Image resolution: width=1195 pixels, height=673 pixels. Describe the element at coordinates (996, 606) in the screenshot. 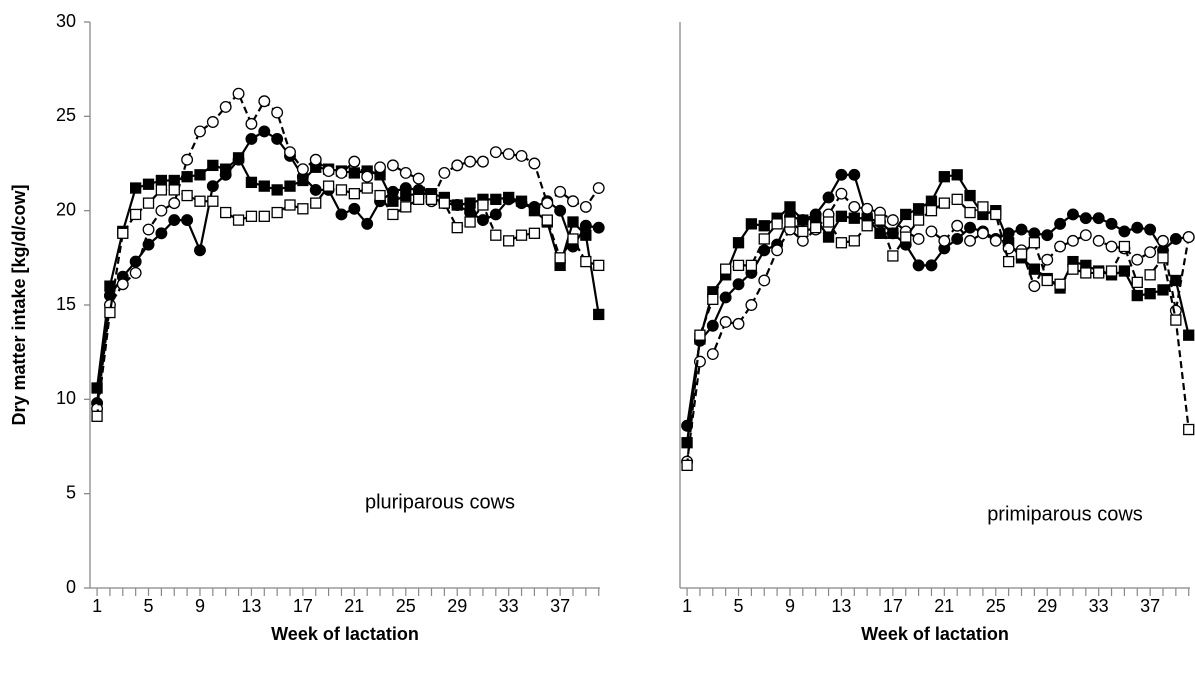

I see `x-tick-label: 25` at that location.